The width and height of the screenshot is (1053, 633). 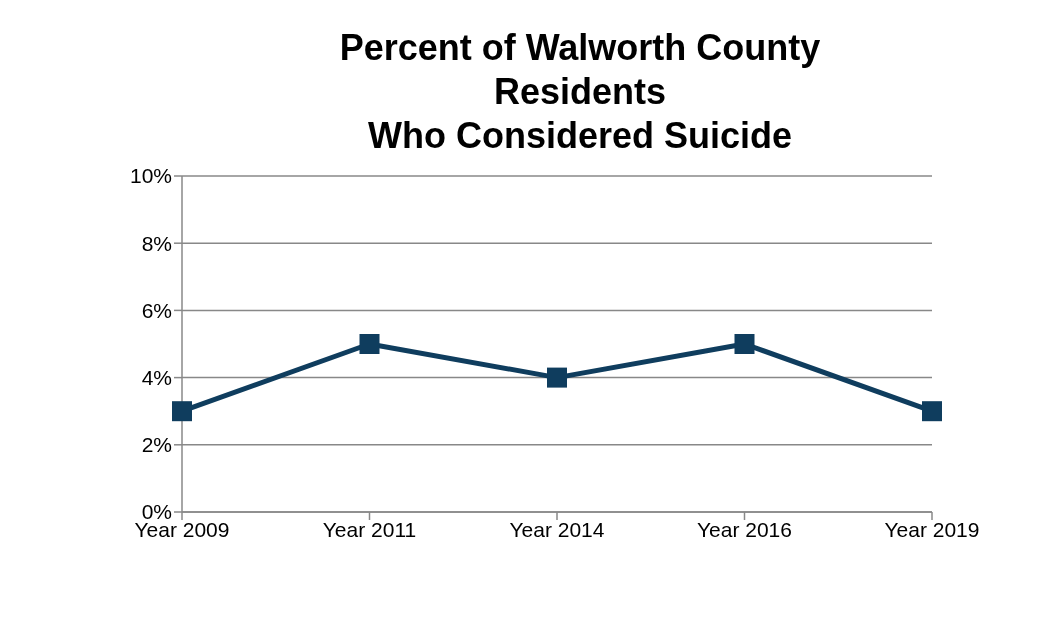 I want to click on y-tick-label: 4%, so click(x=156, y=378).